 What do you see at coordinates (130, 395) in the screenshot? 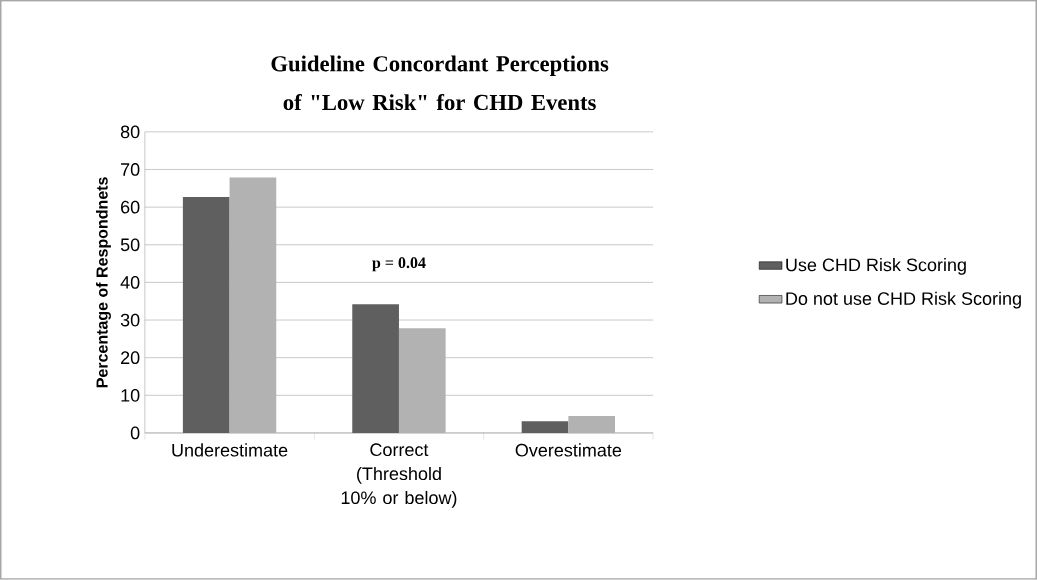
I see `y-tick-label: 10` at bounding box center [130, 395].